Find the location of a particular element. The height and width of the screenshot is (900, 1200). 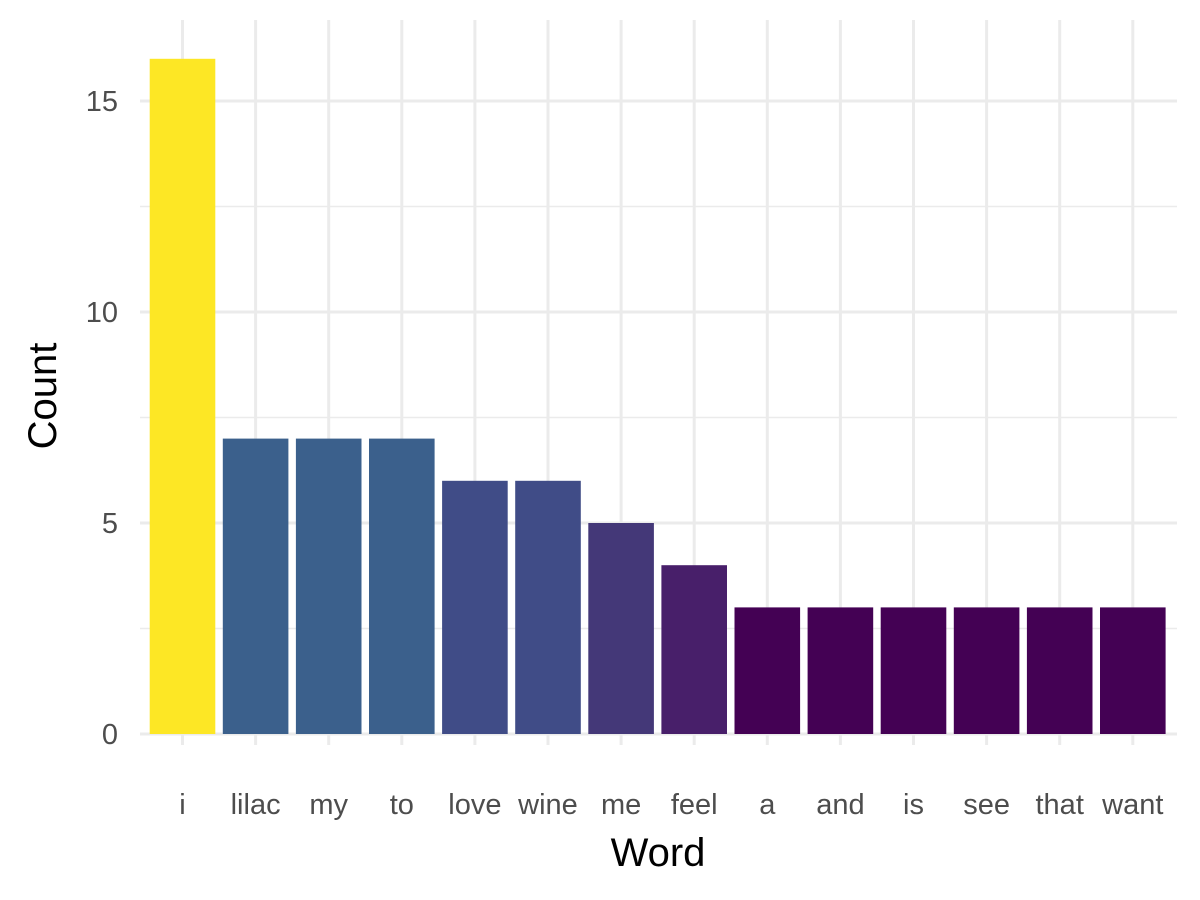

x-tick-label-my: my is located at coordinates (328, 805).